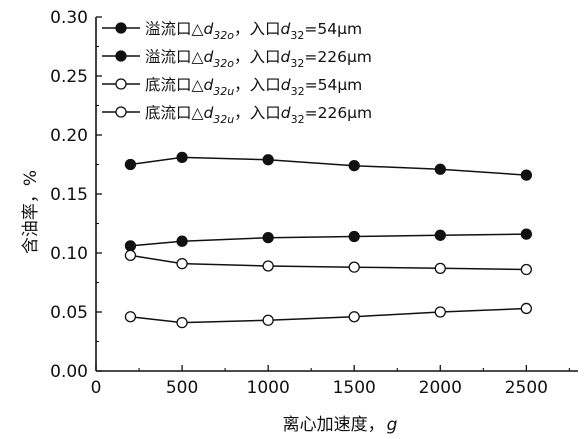  I want to click on x-tick-label: 500, so click(182, 388).